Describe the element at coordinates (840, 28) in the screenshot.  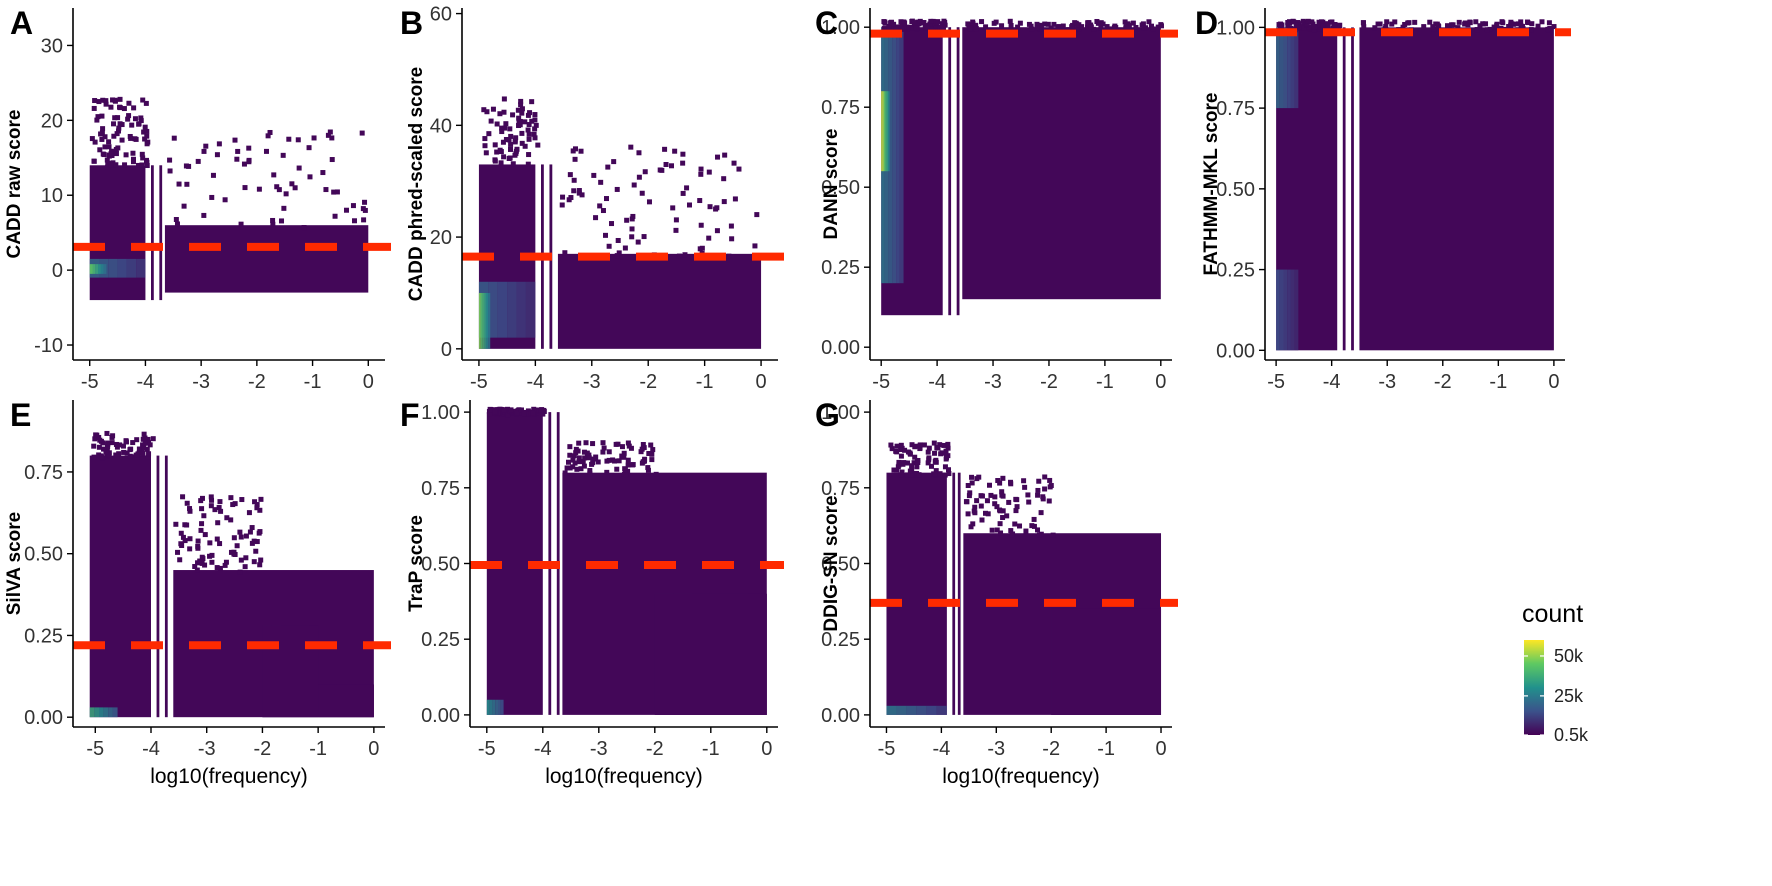
I see `y-tick-label: 1.00` at that location.